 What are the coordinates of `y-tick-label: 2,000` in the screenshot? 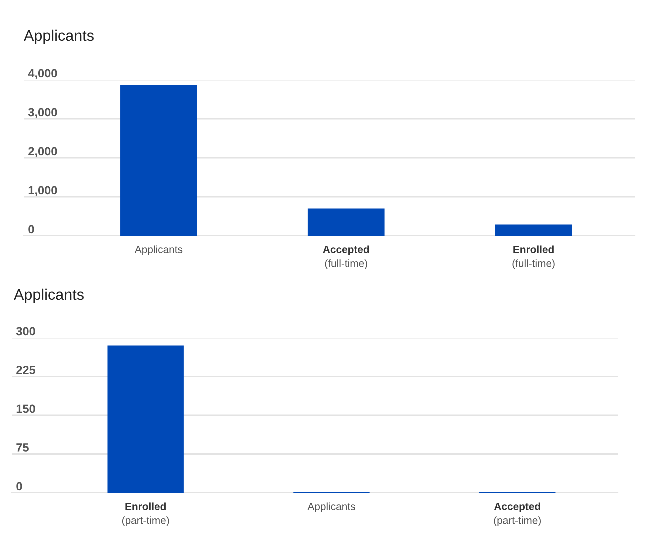 It's located at (43, 152).